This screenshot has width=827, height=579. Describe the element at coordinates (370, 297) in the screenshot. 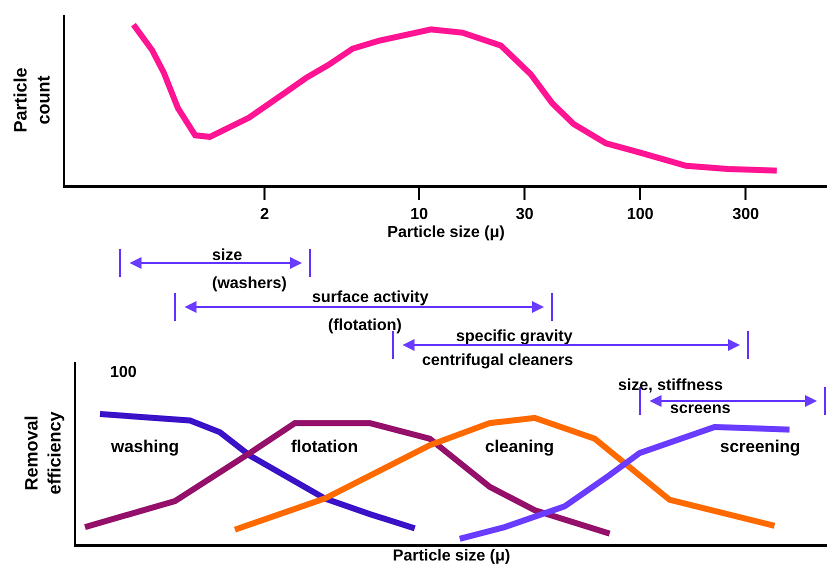

I see `text: surface activity` at that location.